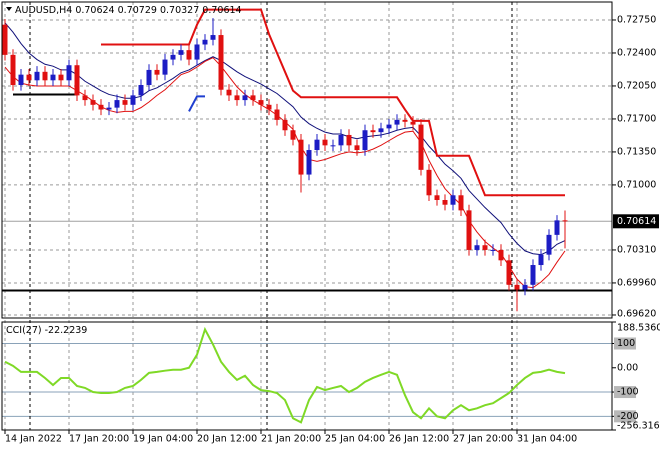  I want to click on y-tick-label: -200, so click(628, 416).